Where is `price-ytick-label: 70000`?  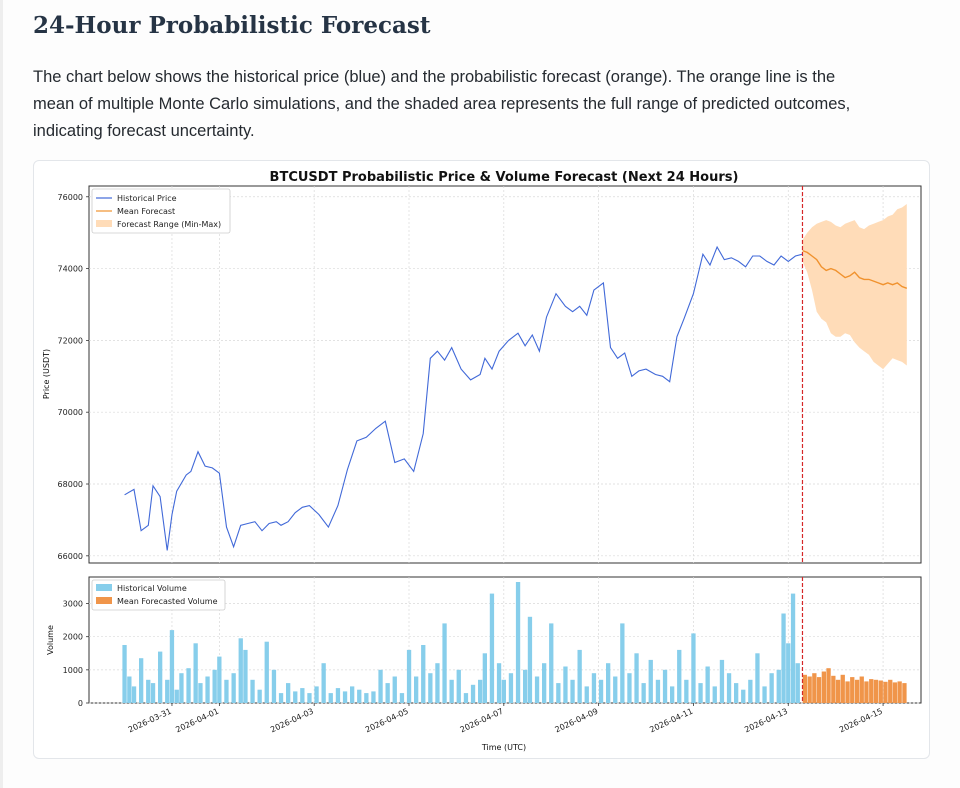 price-ytick-label: 70000 is located at coordinates (70, 412).